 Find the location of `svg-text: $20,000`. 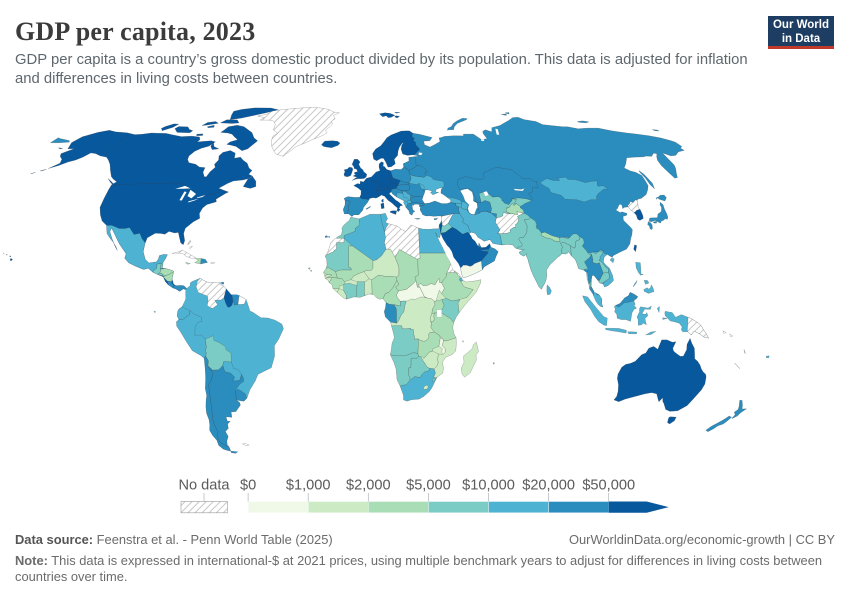

svg-text: $20,000 is located at coordinates (548, 486).